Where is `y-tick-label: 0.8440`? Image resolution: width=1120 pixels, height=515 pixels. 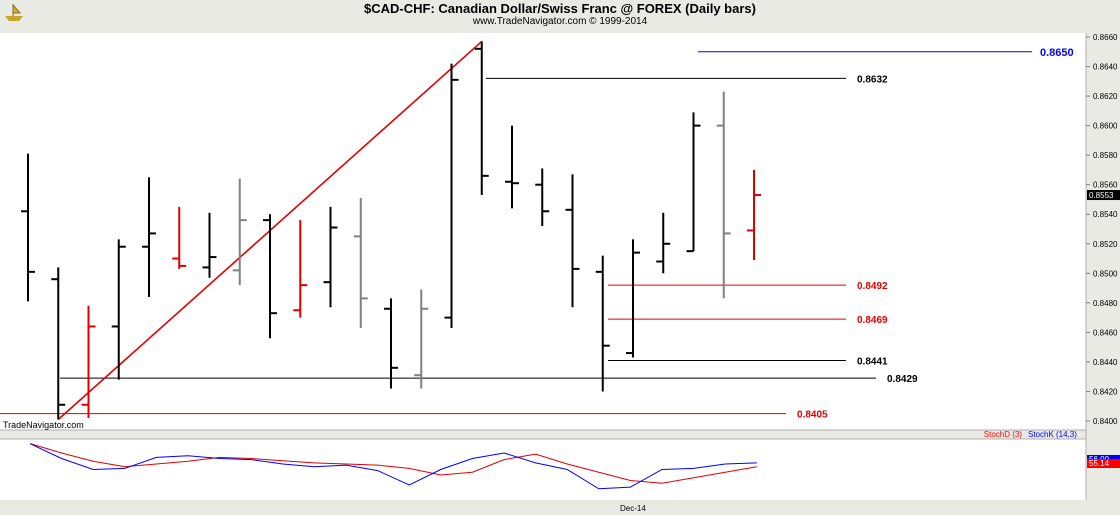 y-tick-label: 0.8440 is located at coordinates (1105, 362).